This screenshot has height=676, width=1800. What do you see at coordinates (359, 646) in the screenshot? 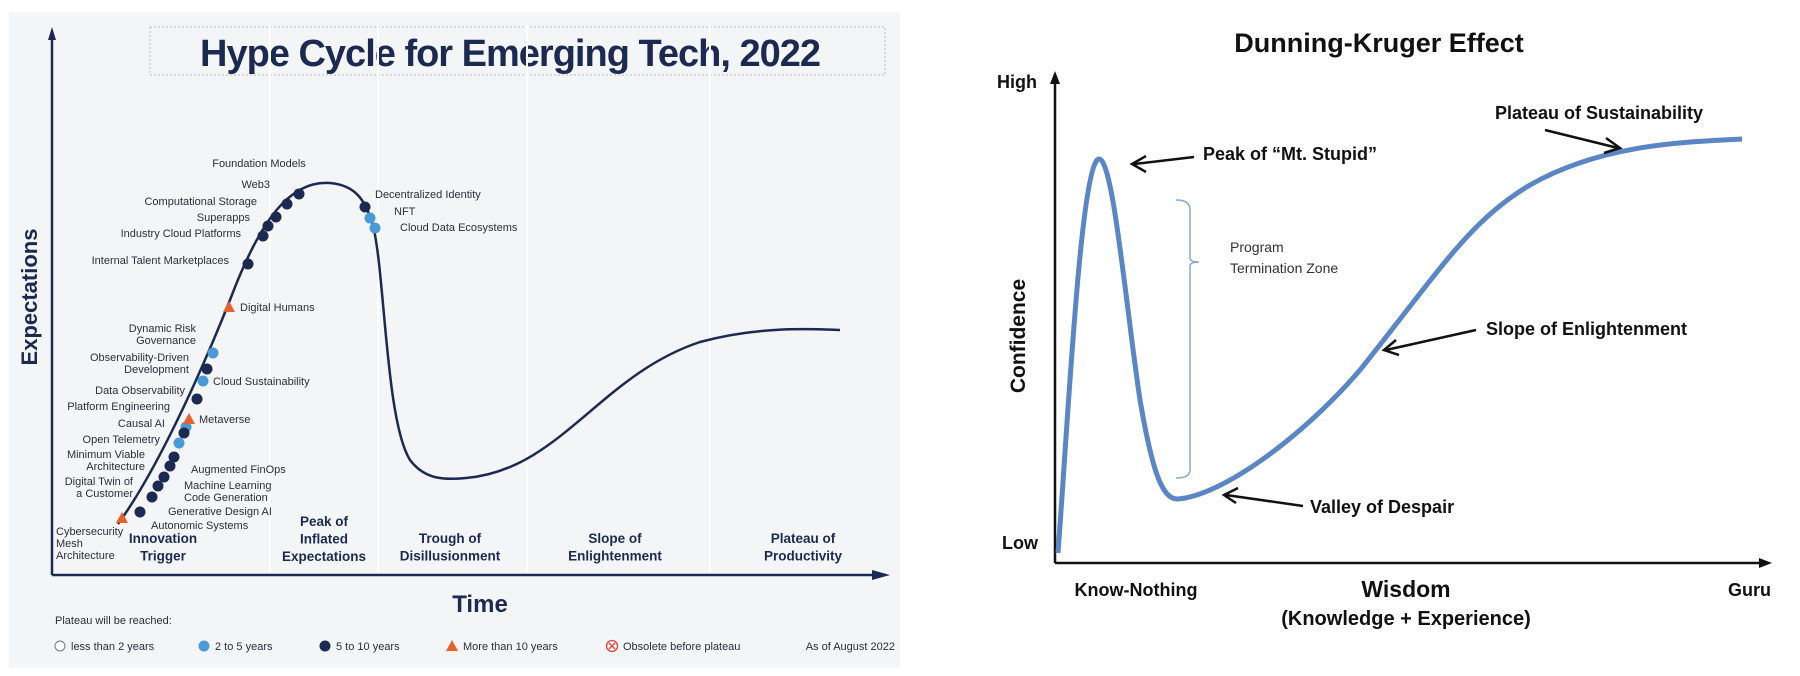
I see `legend-entry: 5 to 10 years` at bounding box center [359, 646].